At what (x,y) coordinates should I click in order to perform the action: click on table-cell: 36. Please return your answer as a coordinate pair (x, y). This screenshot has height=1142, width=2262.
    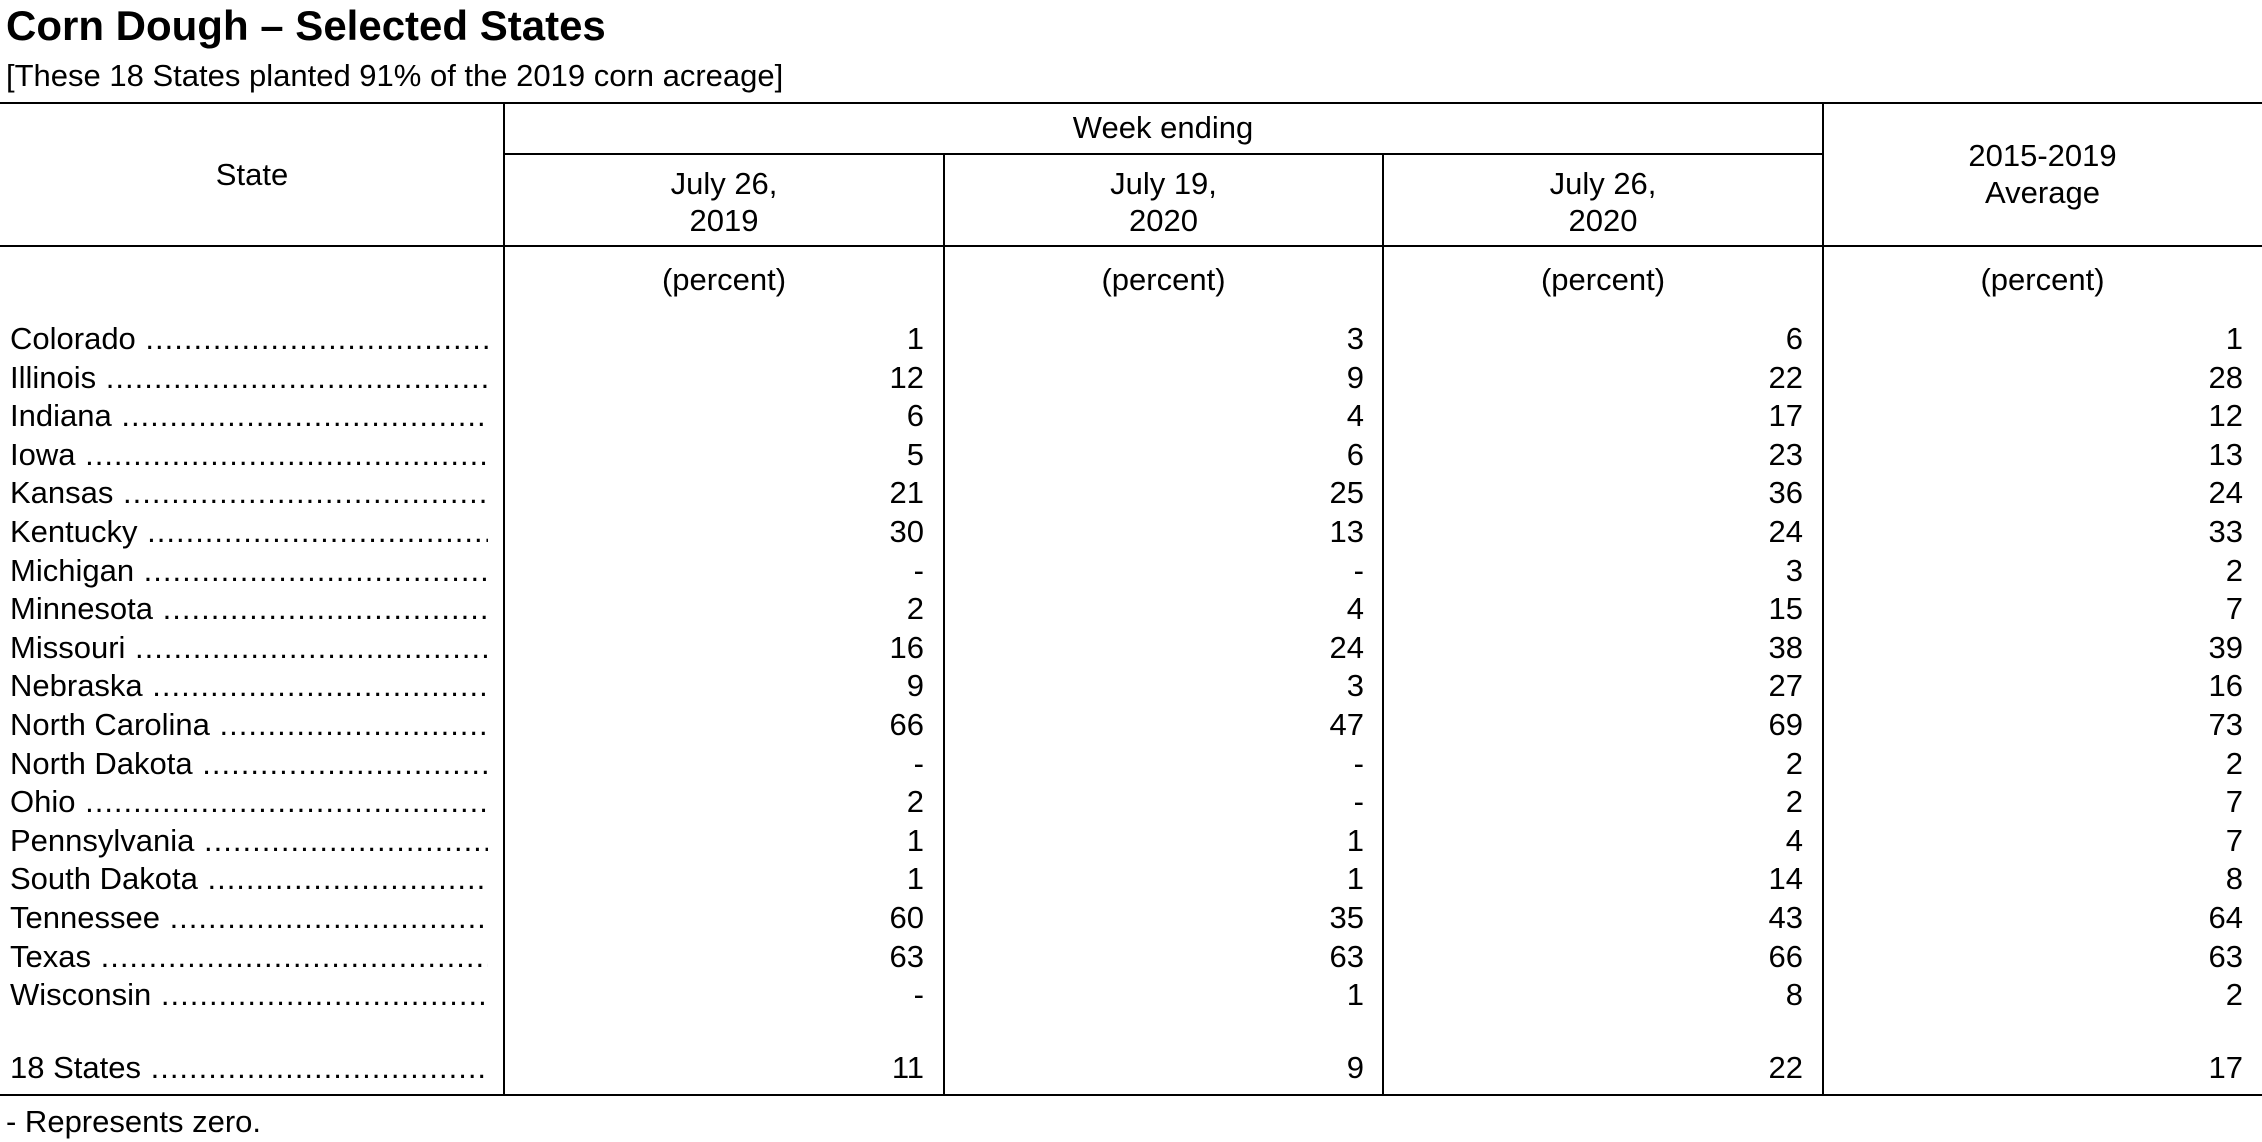
    Looking at the image, I should click on (1785, 492).